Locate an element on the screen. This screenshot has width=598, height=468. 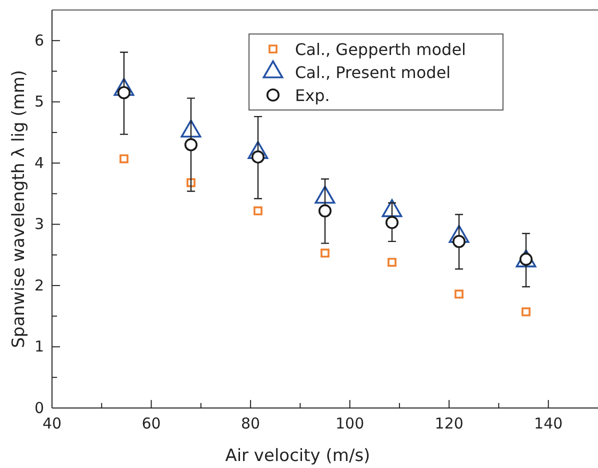
x-tick-label: 120 is located at coordinates (449, 423).